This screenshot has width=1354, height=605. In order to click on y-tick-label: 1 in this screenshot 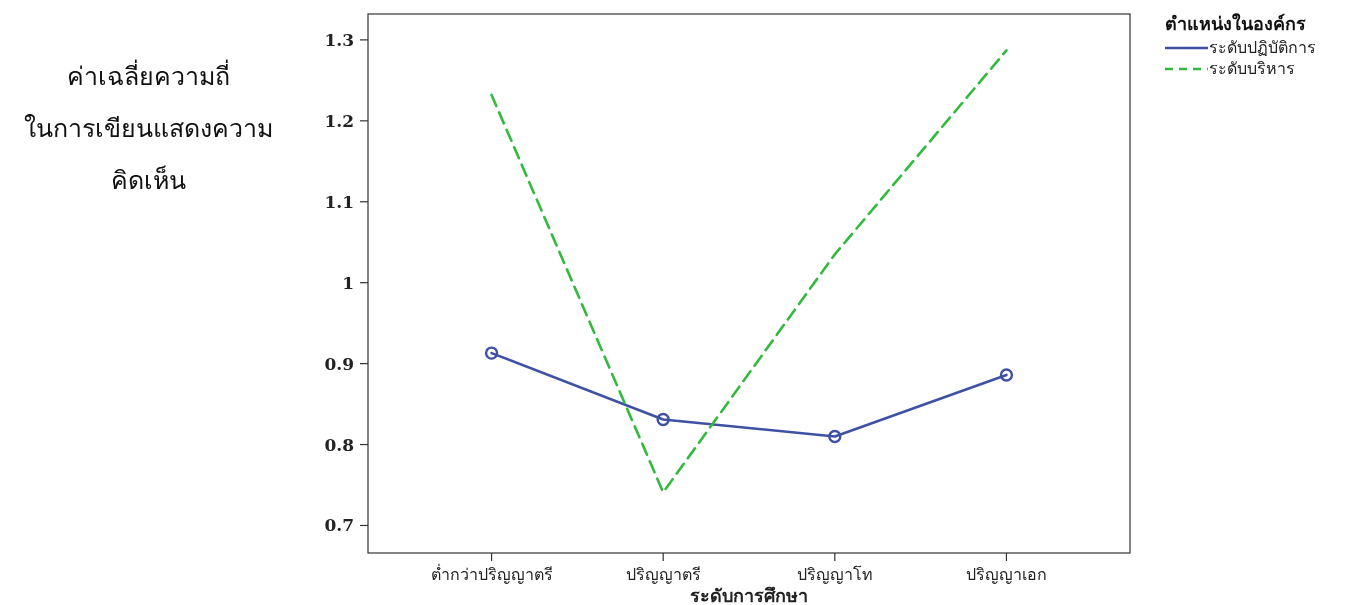, I will do `click(348, 282)`.